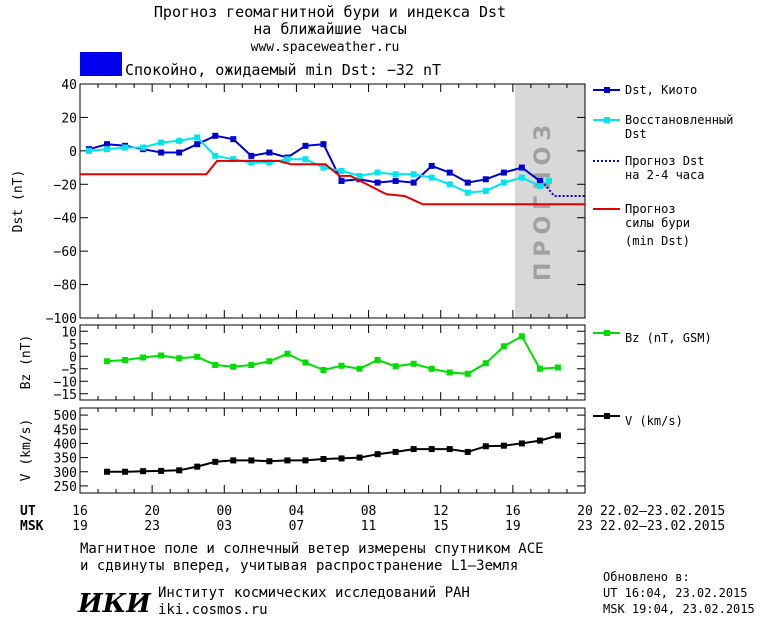 This screenshot has height=620, width=760. Describe the element at coordinates (65, 430) in the screenshot. I see `v-ytick-label: 450` at that location.